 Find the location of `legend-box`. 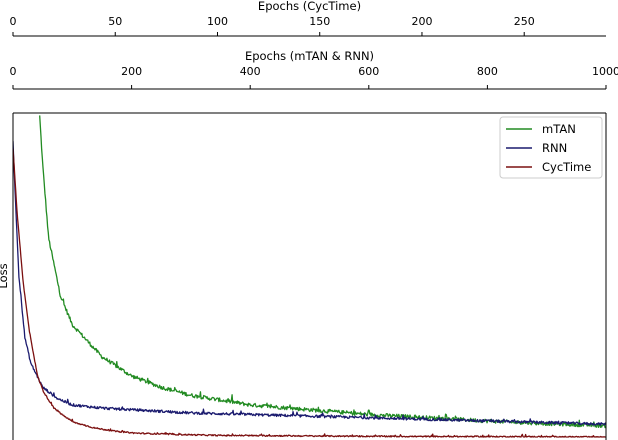

legend-box is located at coordinates (551, 147).